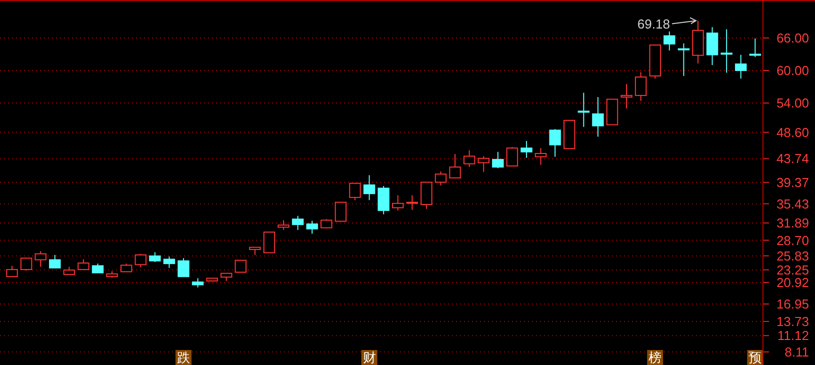  What do you see at coordinates (369, 357) in the screenshot?
I see `x-tick-label: 财` at bounding box center [369, 357].